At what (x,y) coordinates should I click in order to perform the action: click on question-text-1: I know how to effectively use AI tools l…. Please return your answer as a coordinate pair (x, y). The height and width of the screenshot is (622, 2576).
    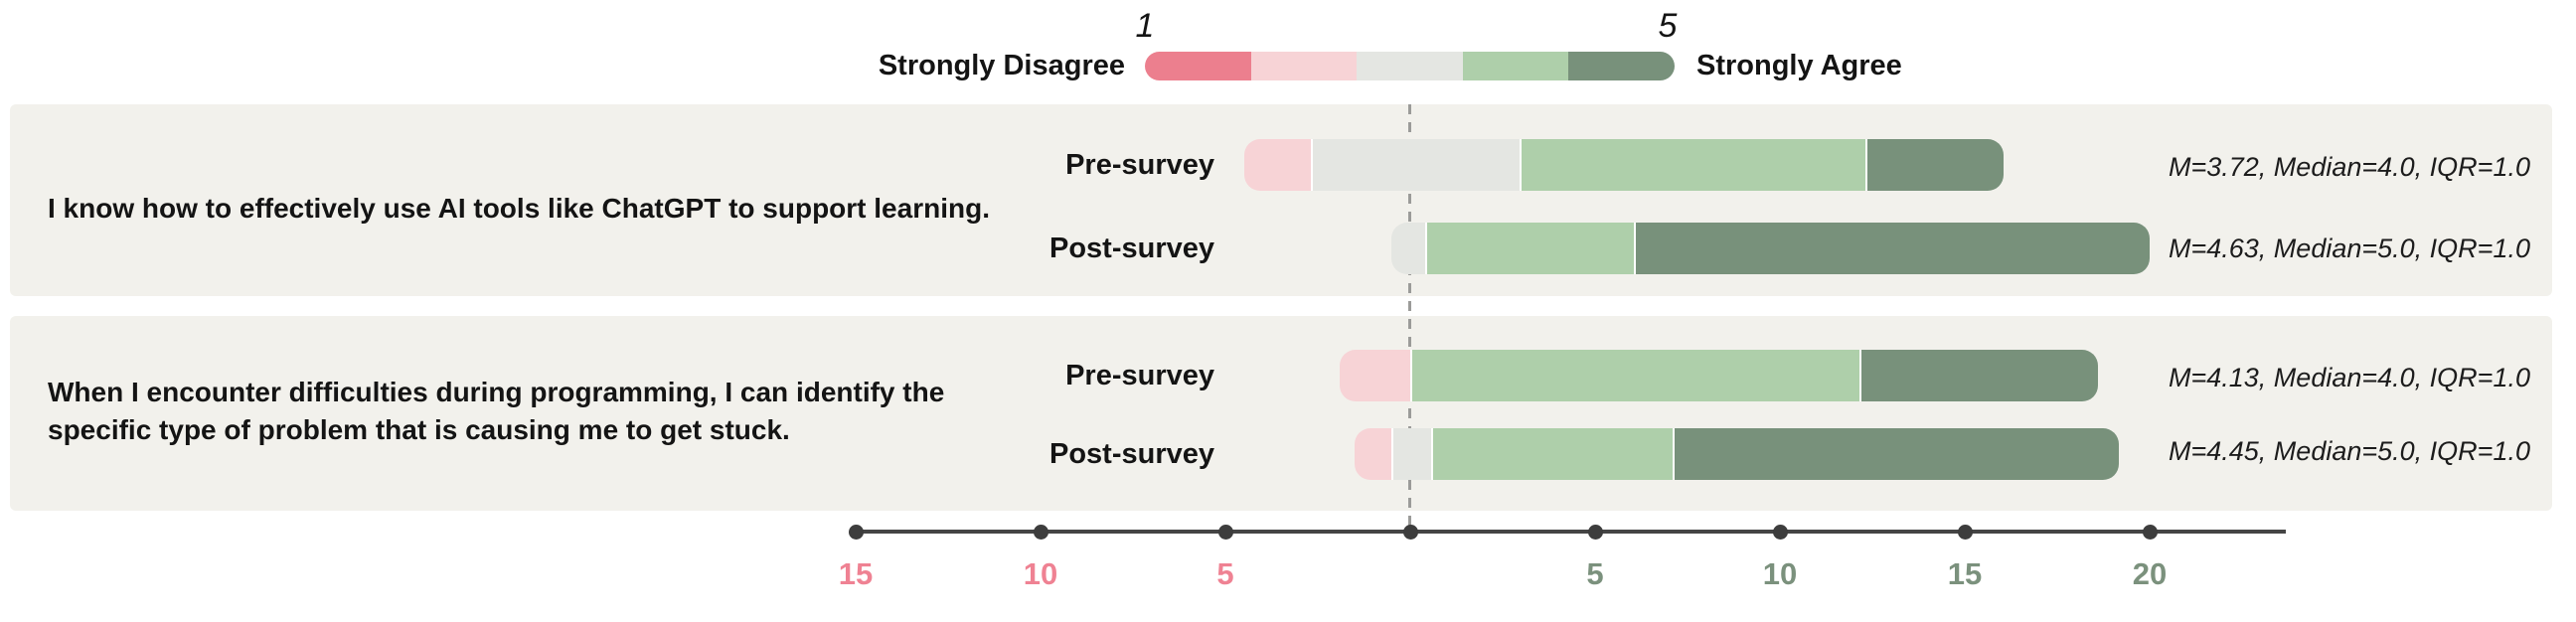
    Looking at the image, I should click on (519, 208).